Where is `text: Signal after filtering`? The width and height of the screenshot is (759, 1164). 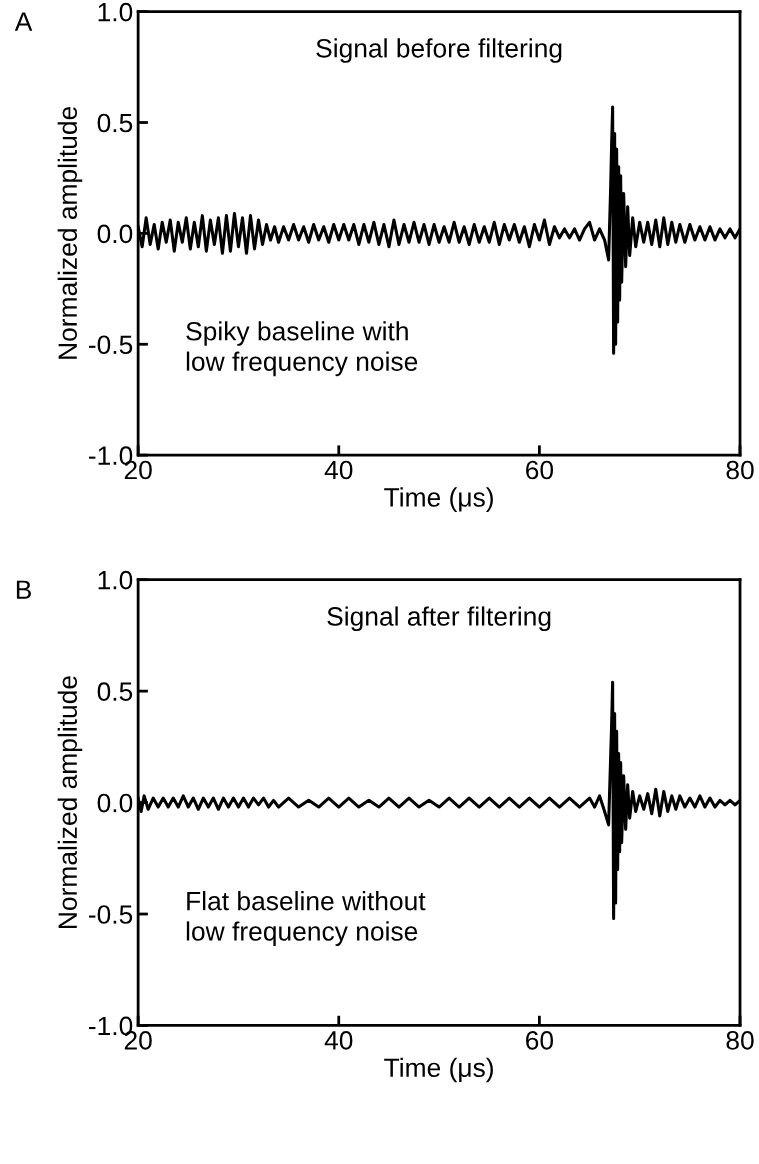
text: Signal after filtering is located at coordinates (439, 619).